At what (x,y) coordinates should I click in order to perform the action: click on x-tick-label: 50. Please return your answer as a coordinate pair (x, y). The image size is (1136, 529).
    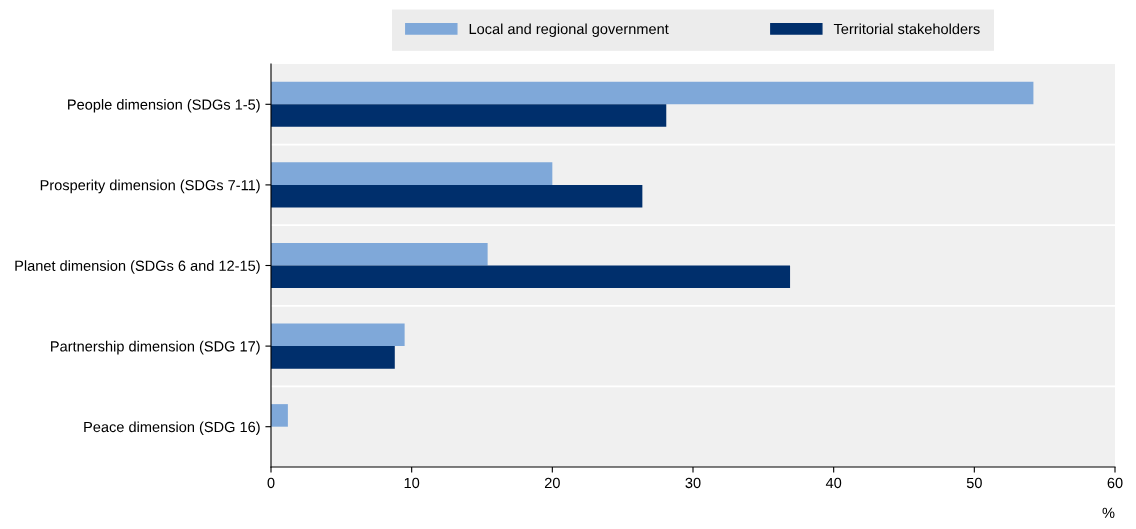
    Looking at the image, I should click on (974, 483).